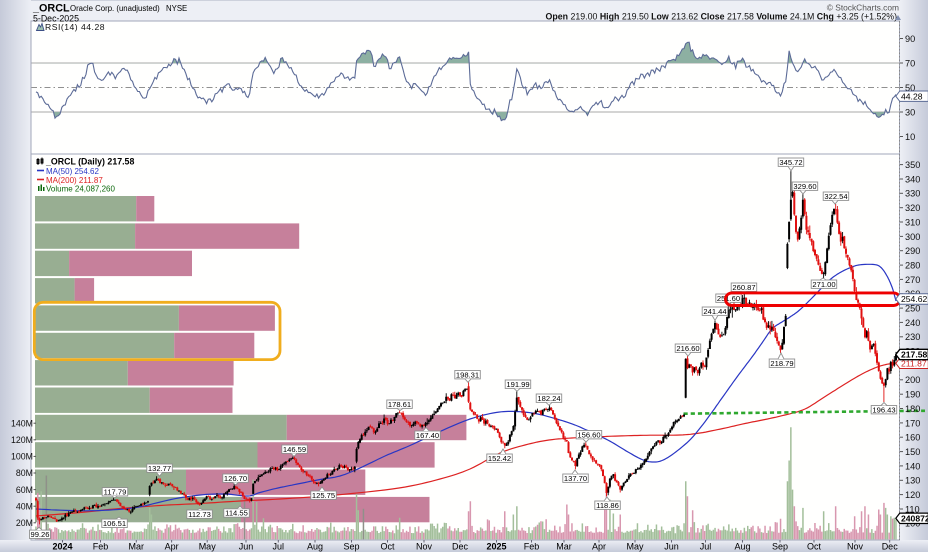 The image size is (928, 552). What do you see at coordinates (912, 179) in the screenshot?
I see `svg-text: 340` at bounding box center [912, 179].